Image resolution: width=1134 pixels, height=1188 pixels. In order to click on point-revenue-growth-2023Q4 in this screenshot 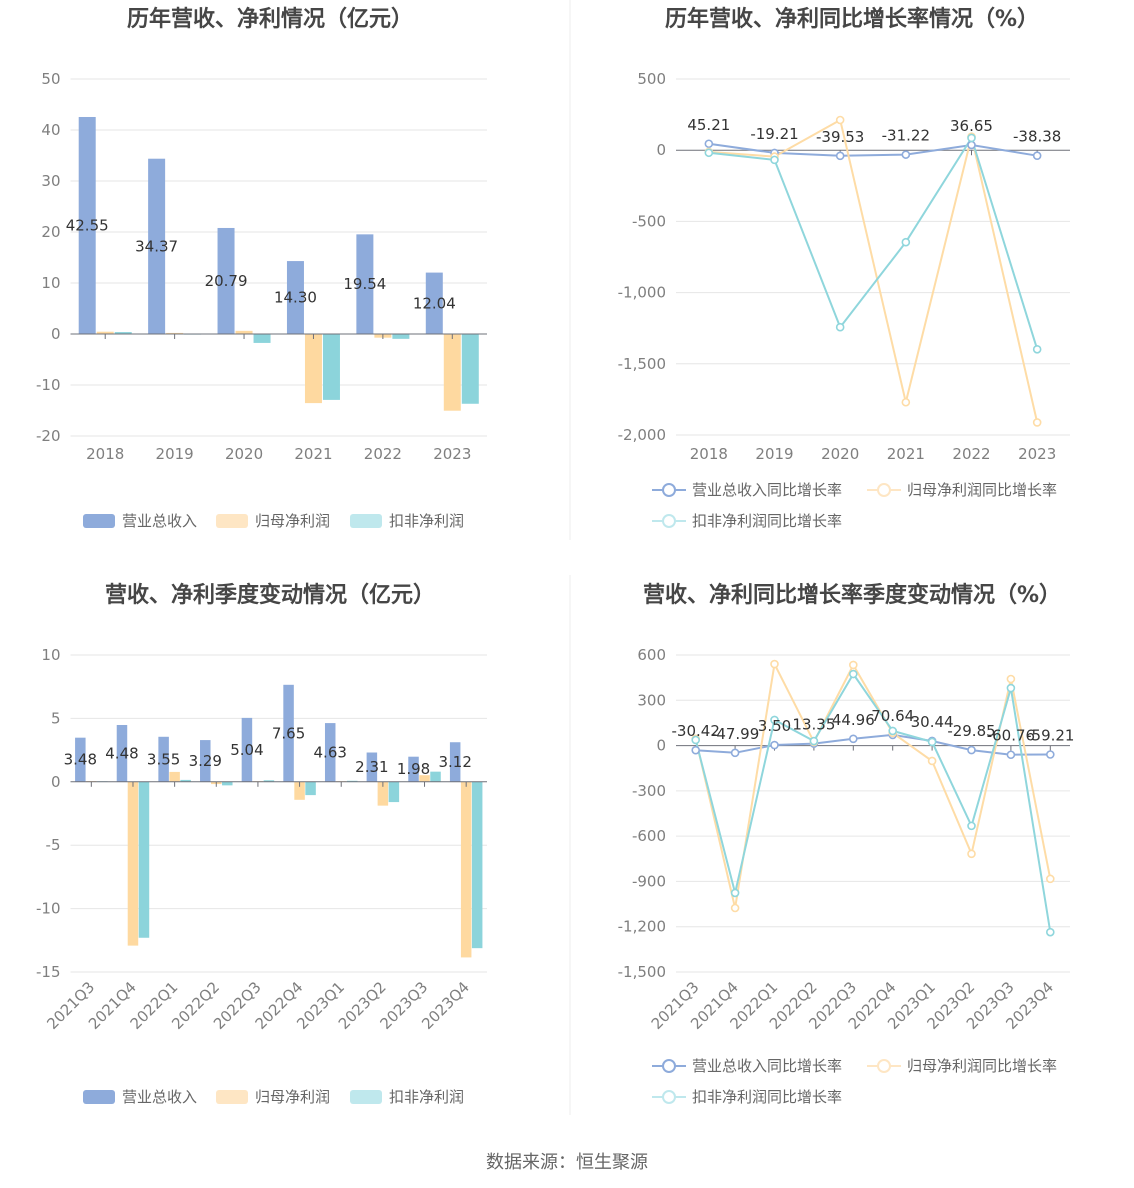, I will do `click(1050, 754)`.